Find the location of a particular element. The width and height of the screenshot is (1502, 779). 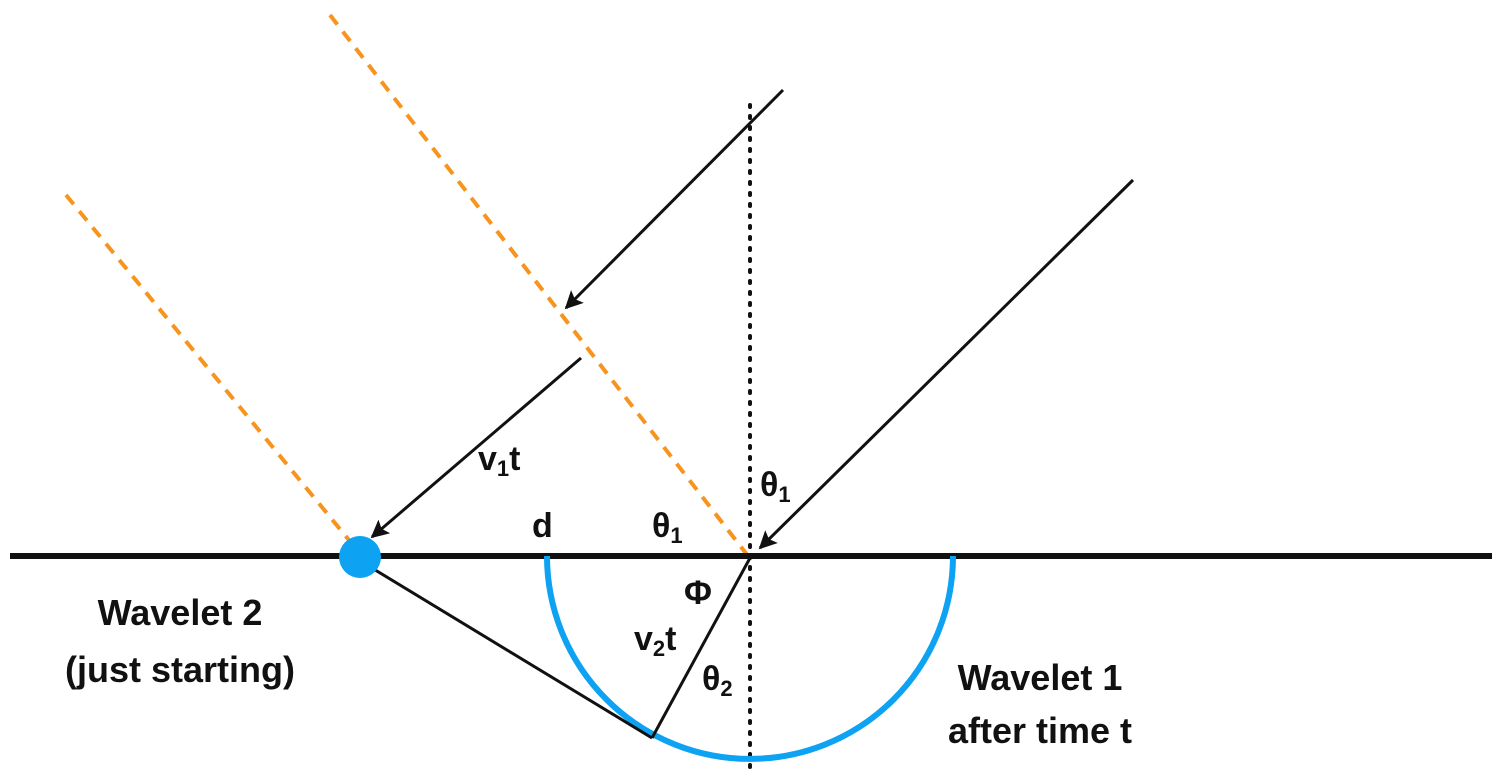

label-theta1-surface: θ1 is located at coordinates (667, 527).